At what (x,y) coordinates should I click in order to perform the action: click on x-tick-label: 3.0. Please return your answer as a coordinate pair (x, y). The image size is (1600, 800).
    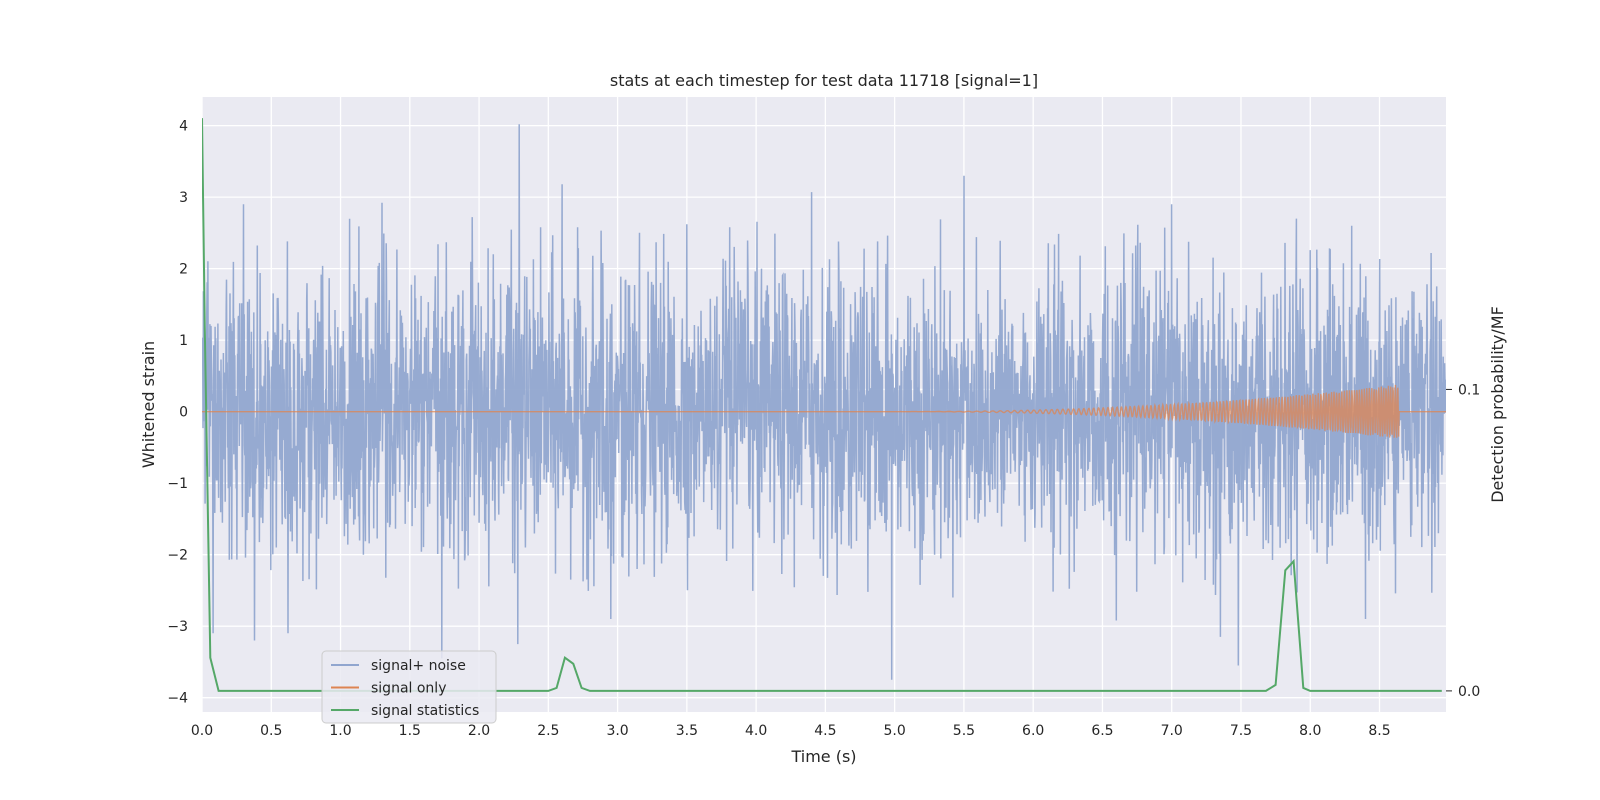
    Looking at the image, I should click on (617, 731).